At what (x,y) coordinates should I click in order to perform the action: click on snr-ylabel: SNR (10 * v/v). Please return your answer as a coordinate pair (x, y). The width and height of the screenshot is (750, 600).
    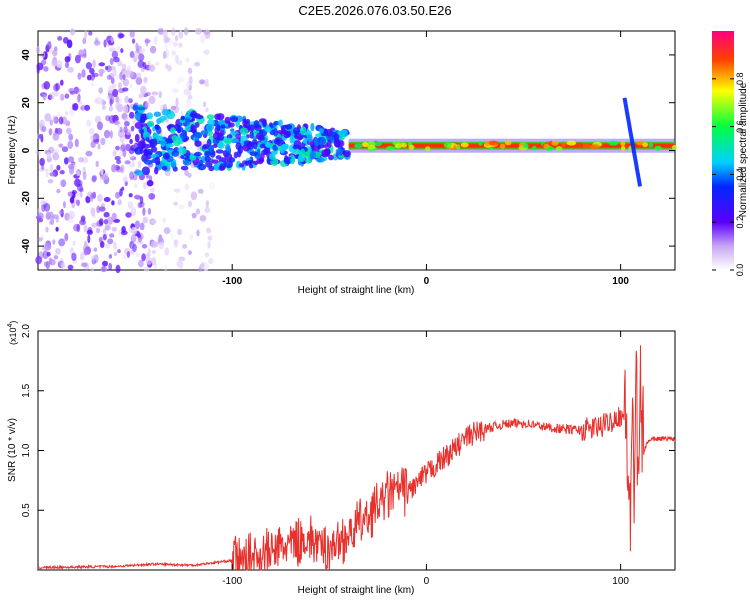
    Looking at the image, I should click on (12, 450).